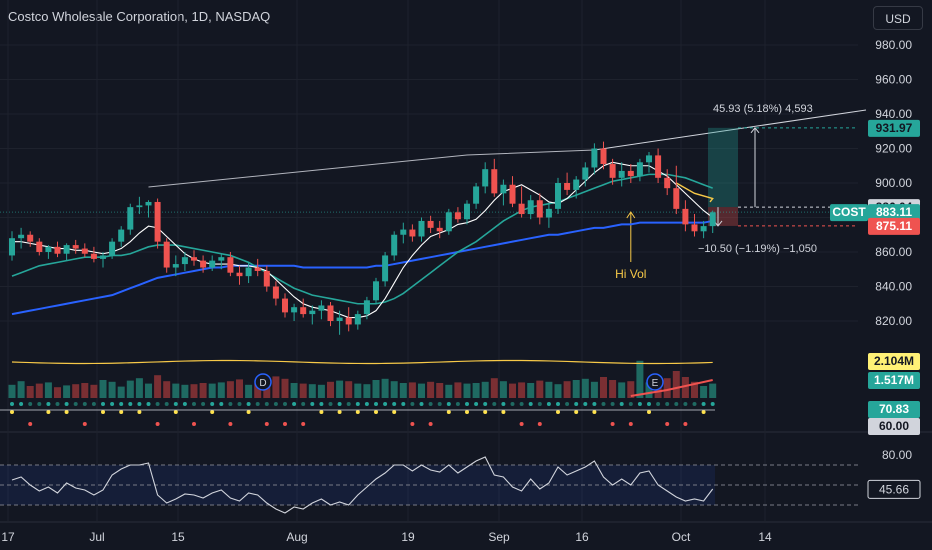 This screenshot has width=932, height=550. I want to click on rsi-value-label: 45.66, so click(894, 489).